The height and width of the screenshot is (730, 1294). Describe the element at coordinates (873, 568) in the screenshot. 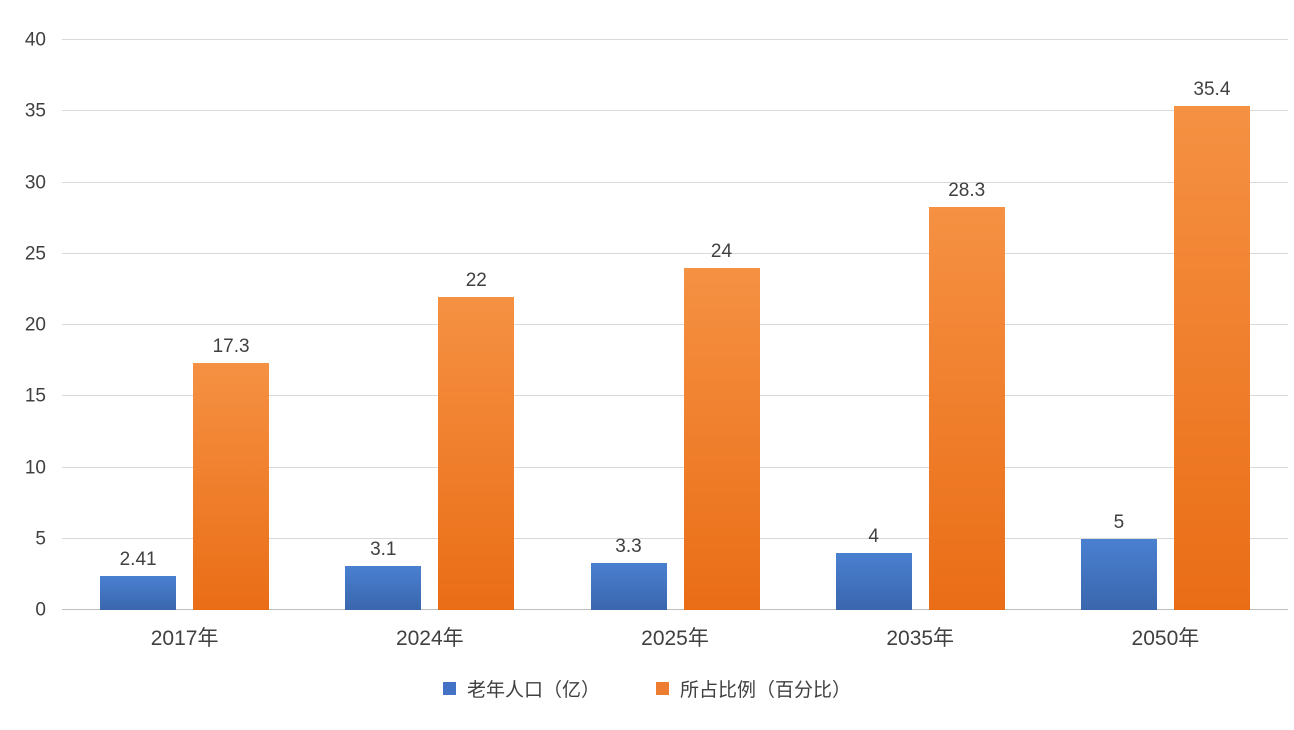

I see `bar-population: 4` at that location.